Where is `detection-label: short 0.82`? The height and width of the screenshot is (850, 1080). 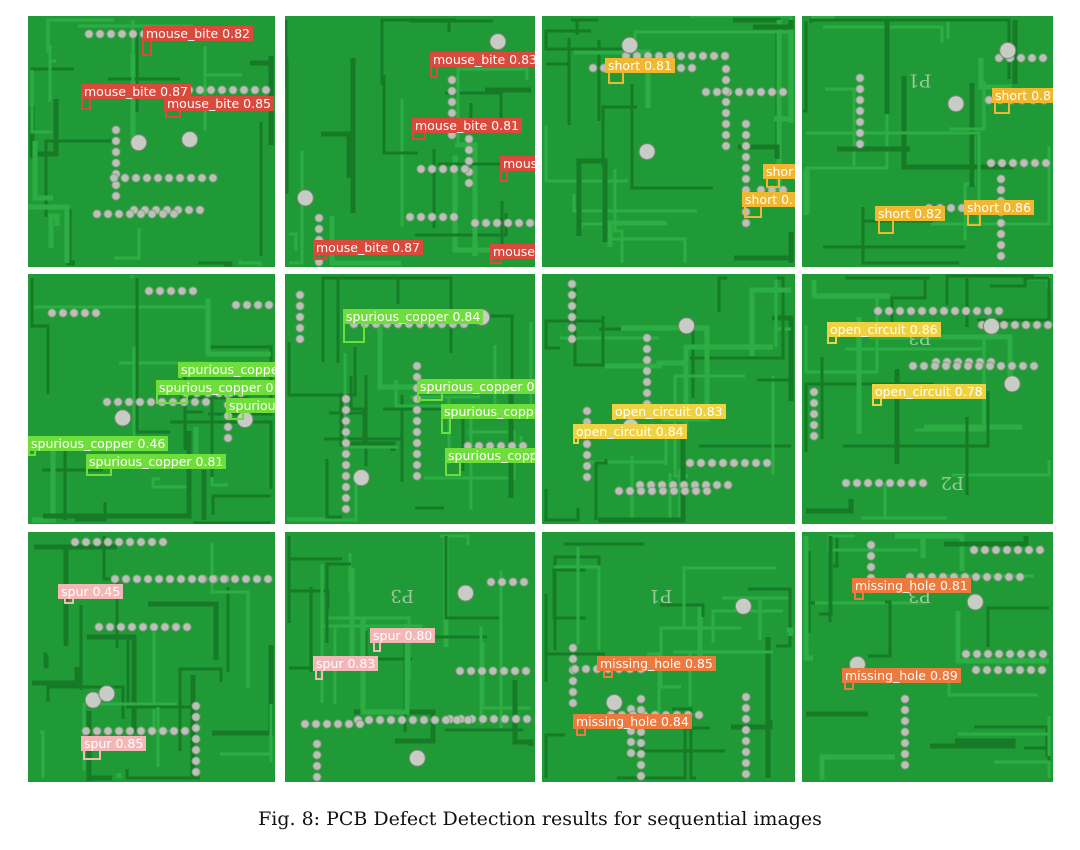 detection-label: short 0.82 is located at coordinates (910, 213).